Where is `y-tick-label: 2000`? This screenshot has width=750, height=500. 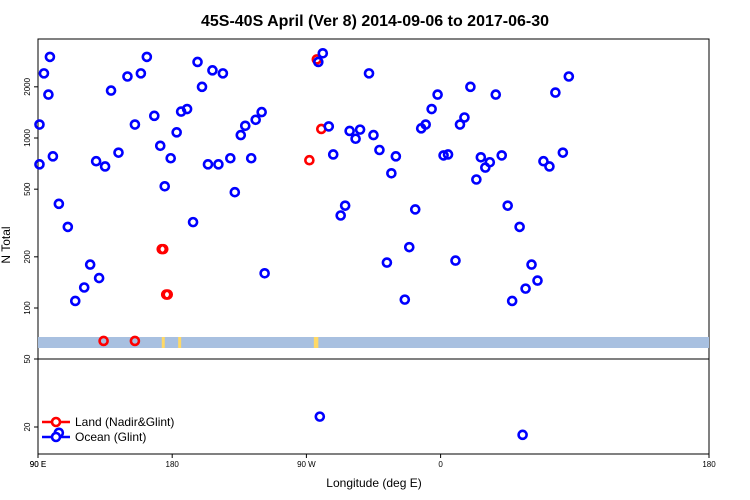
y-tick-label: 2000 is located at coordinates (27, 86).